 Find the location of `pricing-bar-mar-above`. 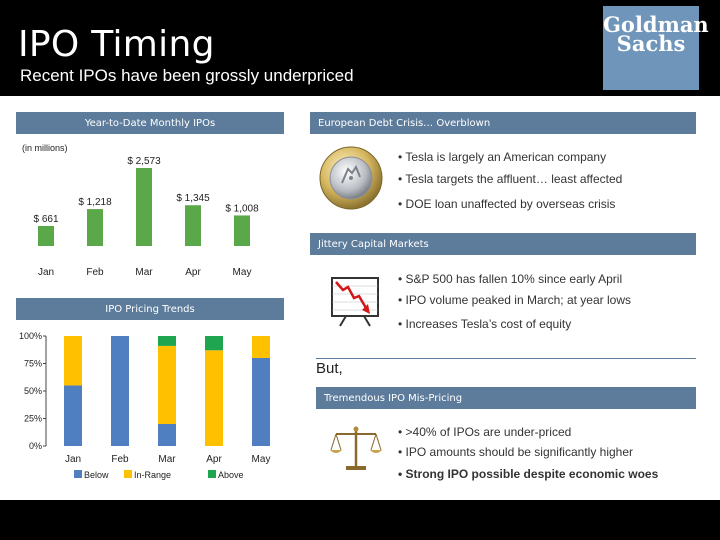

pricing-bar-mar-above is located at coordinates (167, 341).